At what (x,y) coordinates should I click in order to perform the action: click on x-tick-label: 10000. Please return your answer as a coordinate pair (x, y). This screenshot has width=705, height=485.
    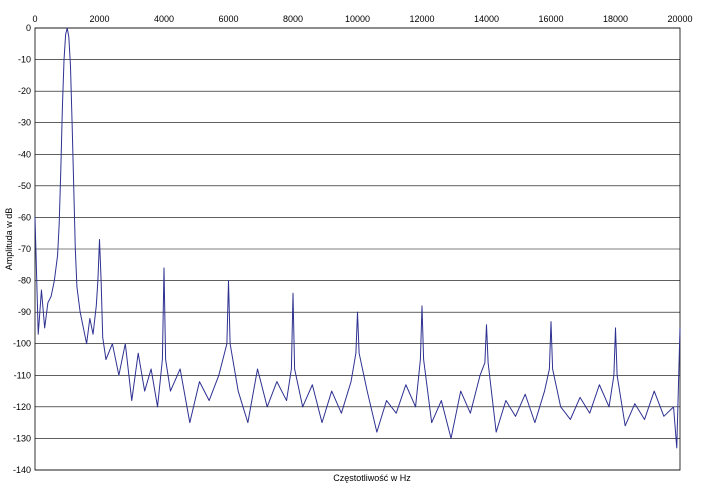
    Looking at the image, I should click on (357, 19).